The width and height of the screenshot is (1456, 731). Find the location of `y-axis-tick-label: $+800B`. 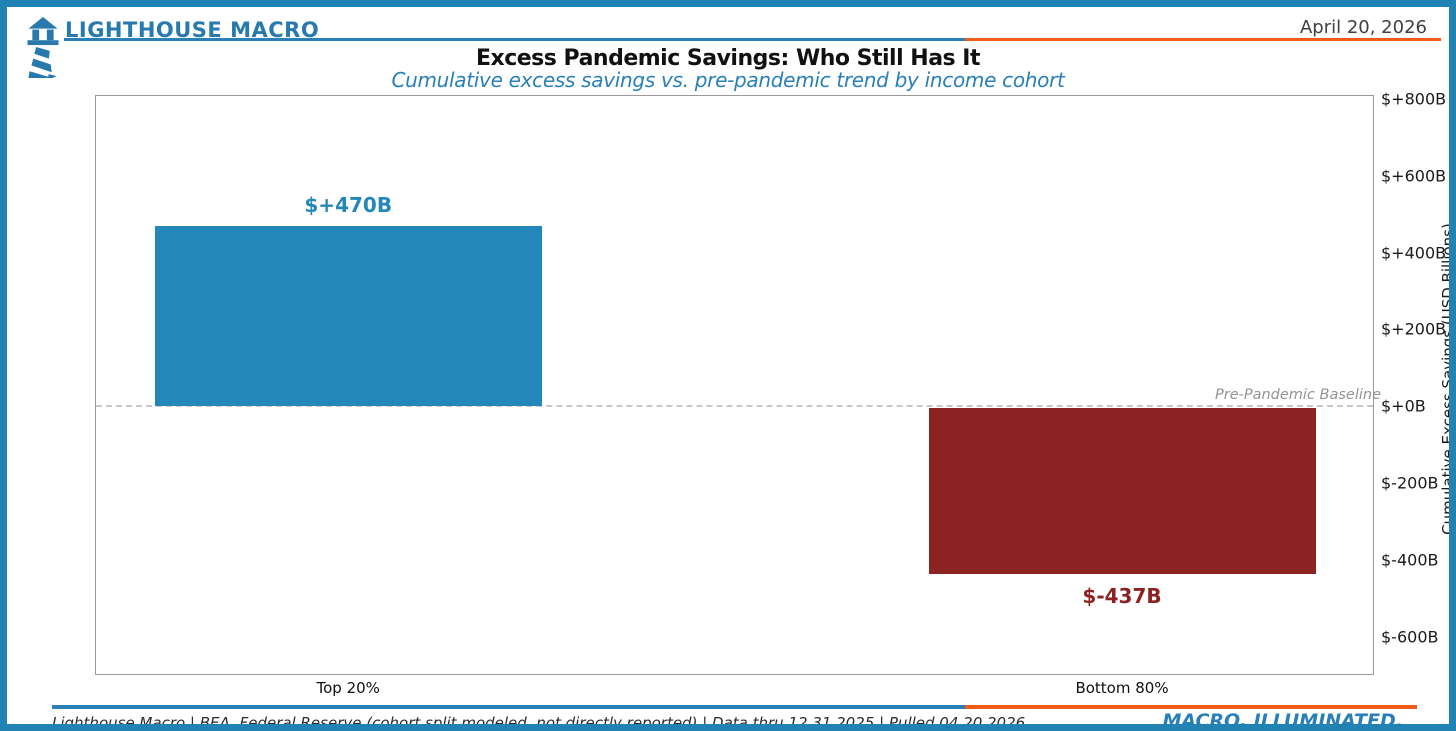

y-axis-tick-label: $+800B is located at coordinates (1414, 99).